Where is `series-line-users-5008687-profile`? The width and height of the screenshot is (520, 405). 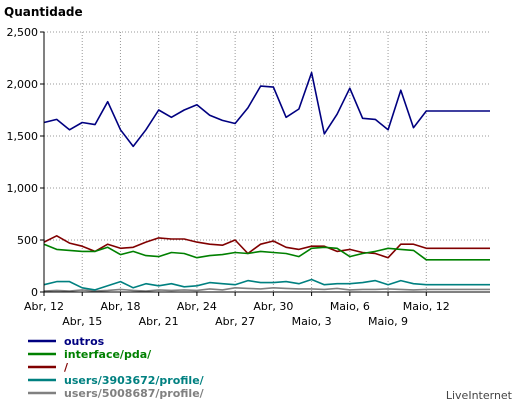
series-line-users-5008687-profile is located at coordinates (266, 289).